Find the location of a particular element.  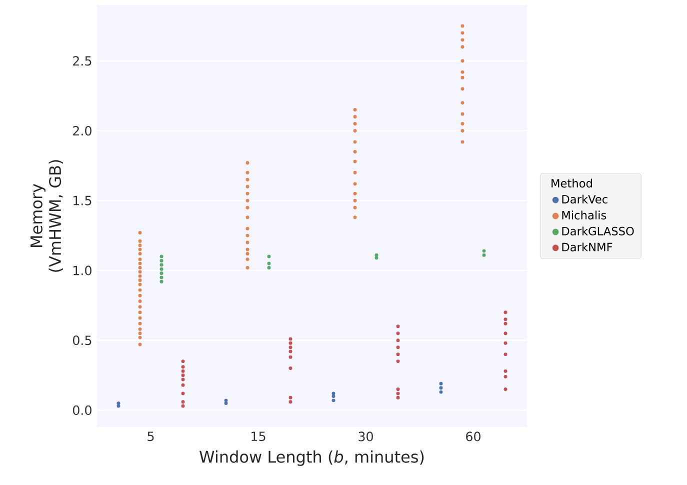

legend-title: Method is located at coordinates (572, 183).